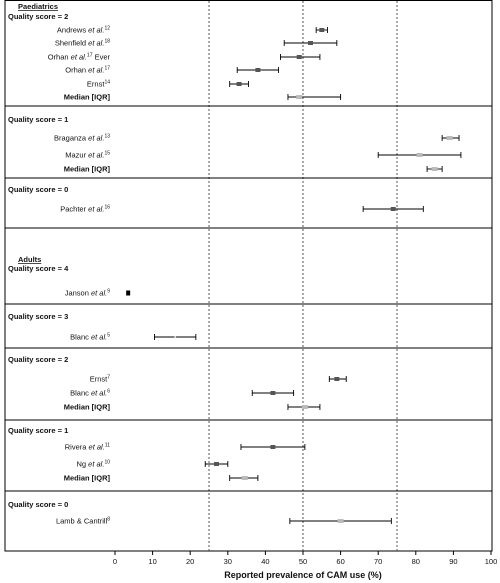 The height and width of the screenshot is (583, 500). What do you see at coordinates (71, 30) in the screenshot?
I see `row-label-name: Andrews` at bounding box center [71, 30].